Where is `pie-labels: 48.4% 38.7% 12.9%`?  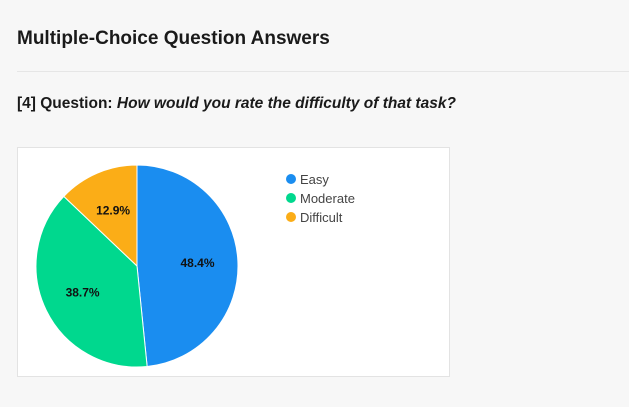 pie-labels: 48.4% 38.7% 12.9% is located at coordinates (140, 251).